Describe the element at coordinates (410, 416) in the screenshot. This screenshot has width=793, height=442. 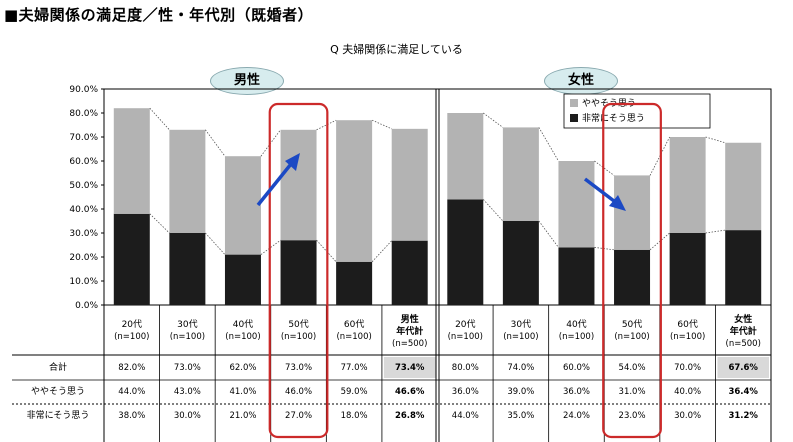
I see `cell-very-5: 26.8%` at that location.